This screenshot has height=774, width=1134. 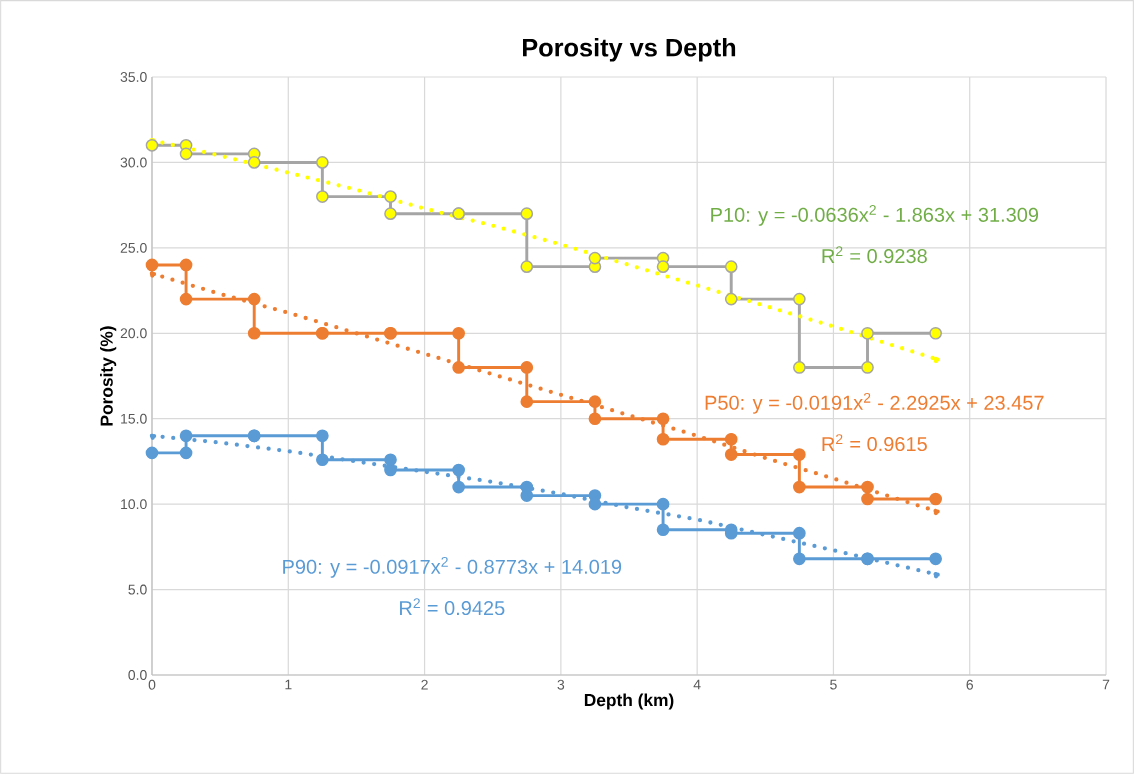 What do you see at coordinates (629, 701) in the screenshot?
I see `x-axis-title: Depth (km)` at bounding box center [629, 701].